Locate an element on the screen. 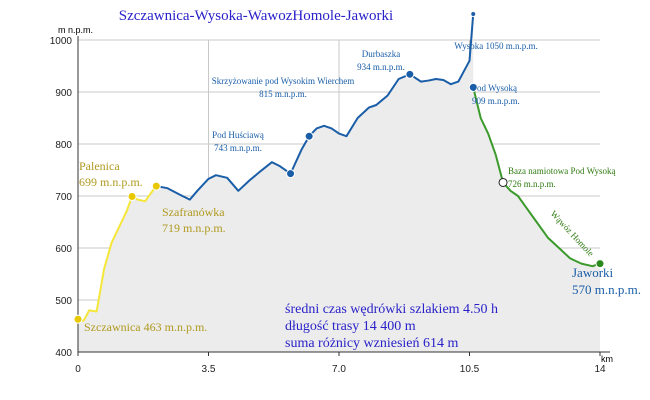 This screenshot has height=400, width=650. info-line: średni czas wędrówki szlakiem 4.50 h is located at coordinates (391, 309).